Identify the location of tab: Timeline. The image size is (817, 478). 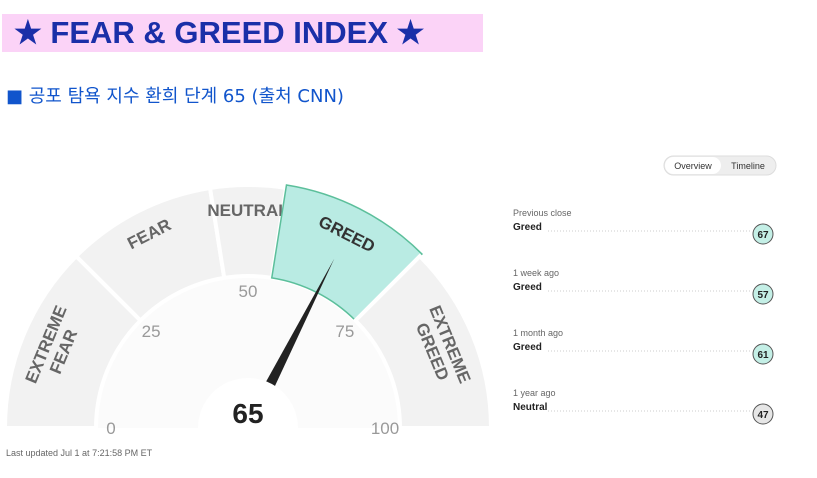
(748, 166).